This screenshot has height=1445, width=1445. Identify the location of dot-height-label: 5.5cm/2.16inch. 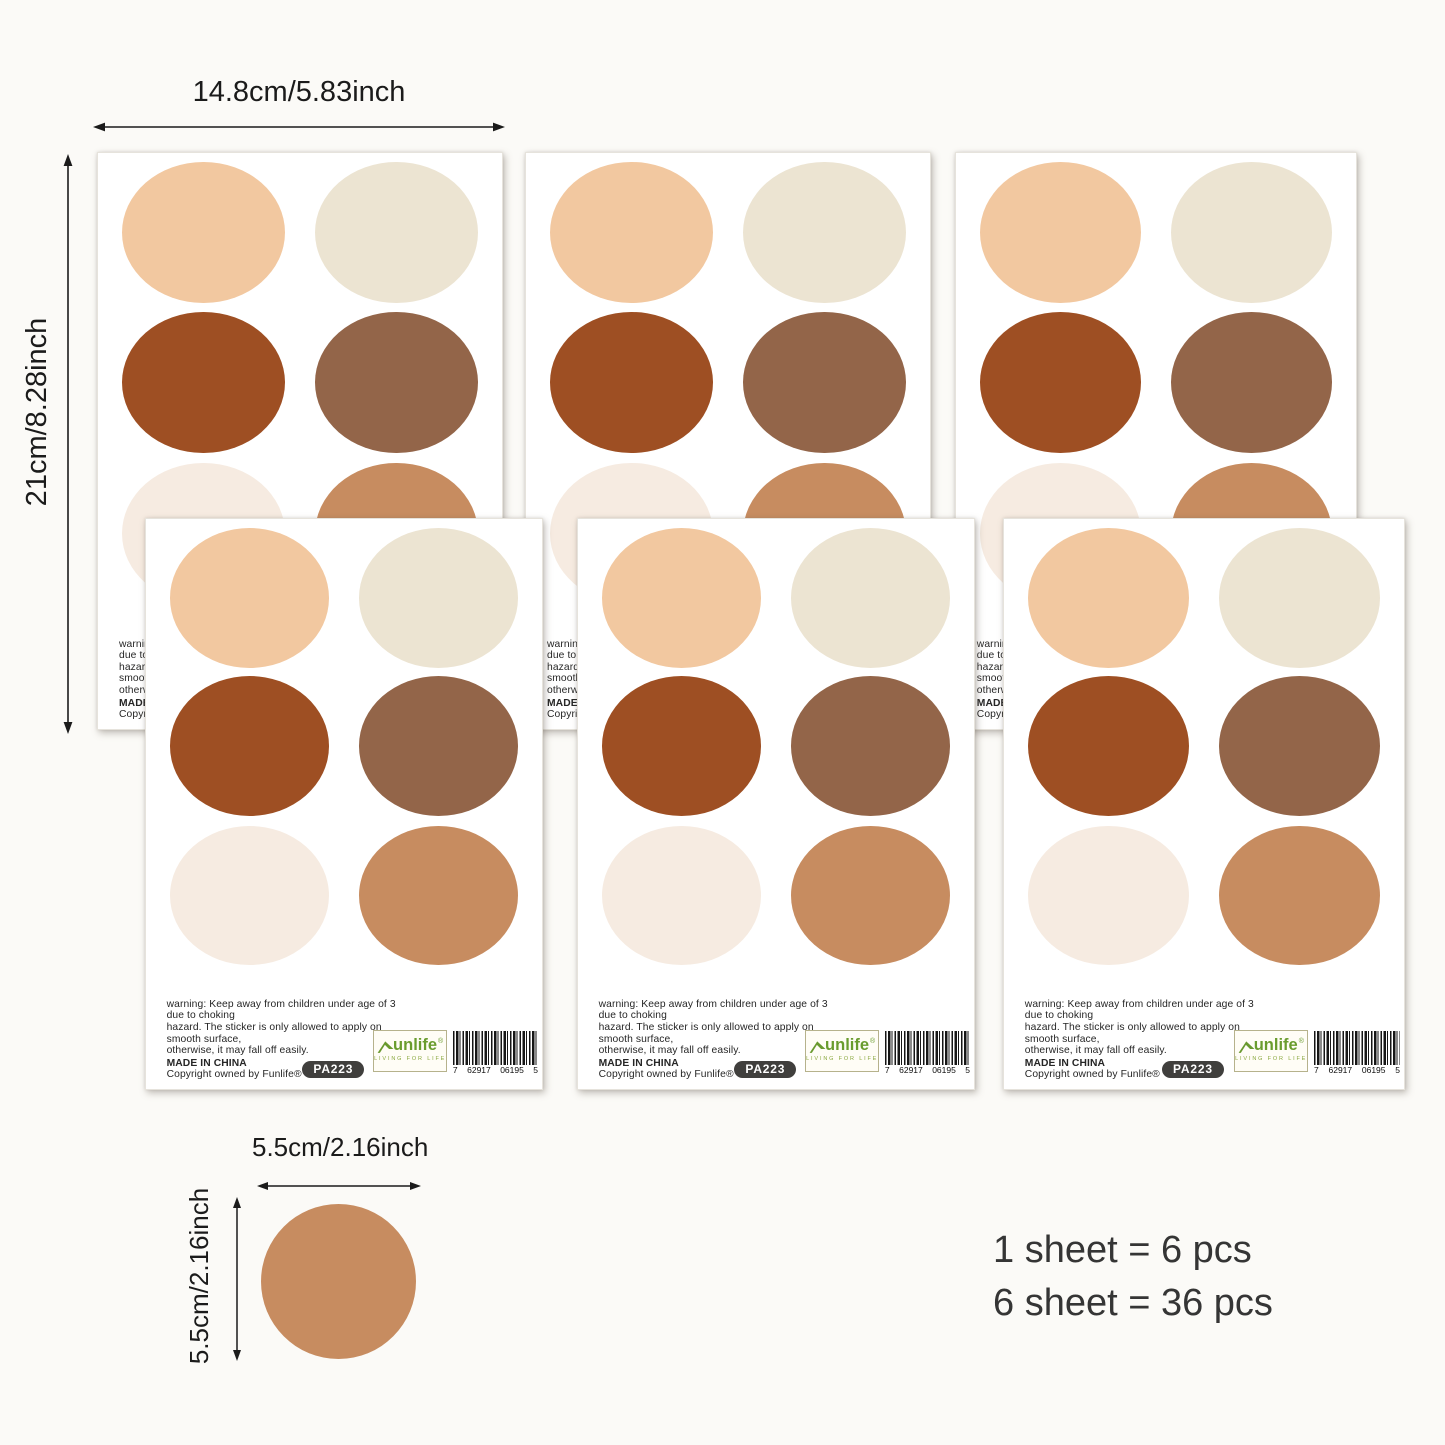
(199, 1276).